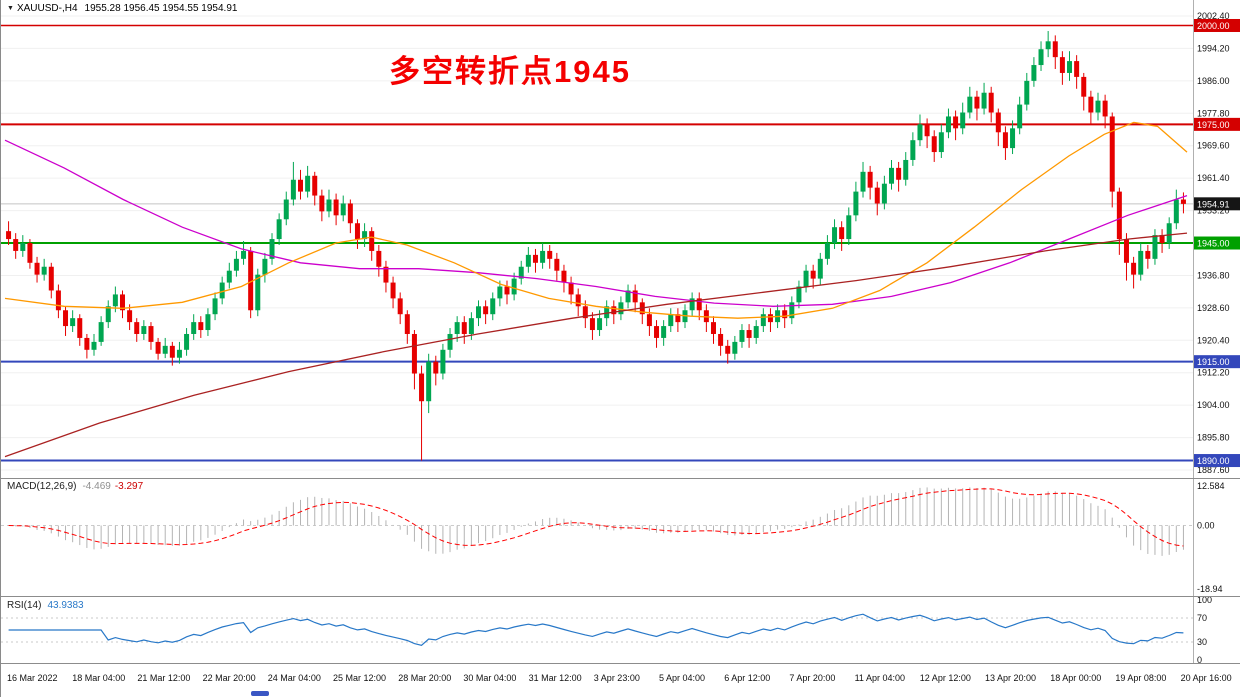  I want to click on svg-text: 12.584, so click(1211, 486).